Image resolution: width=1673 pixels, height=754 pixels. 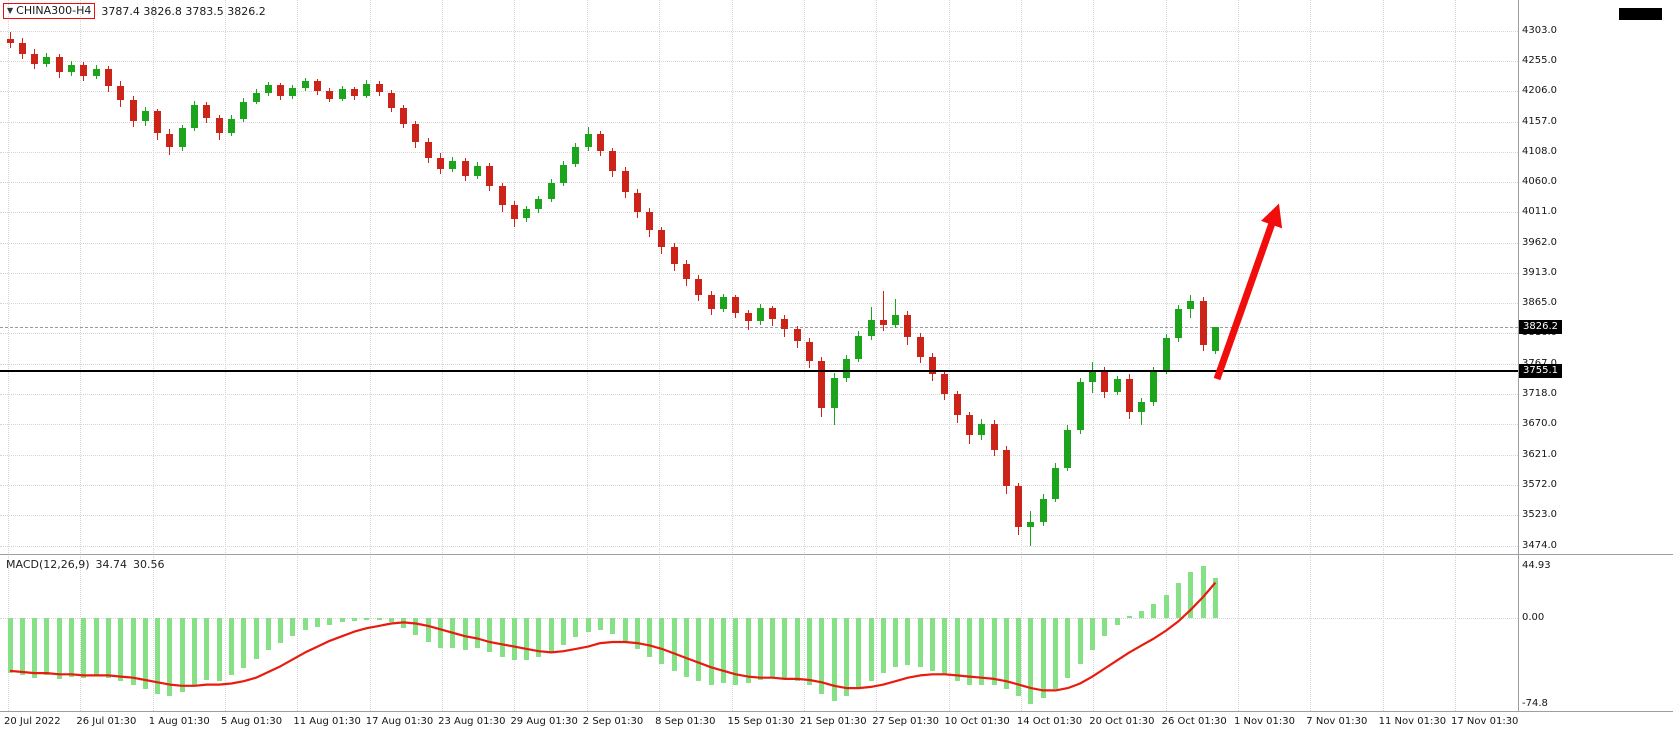 I want to click on macd-indicator-label: MACD(12,26,9) 34.74 30.56, so click(x=85, y=564).